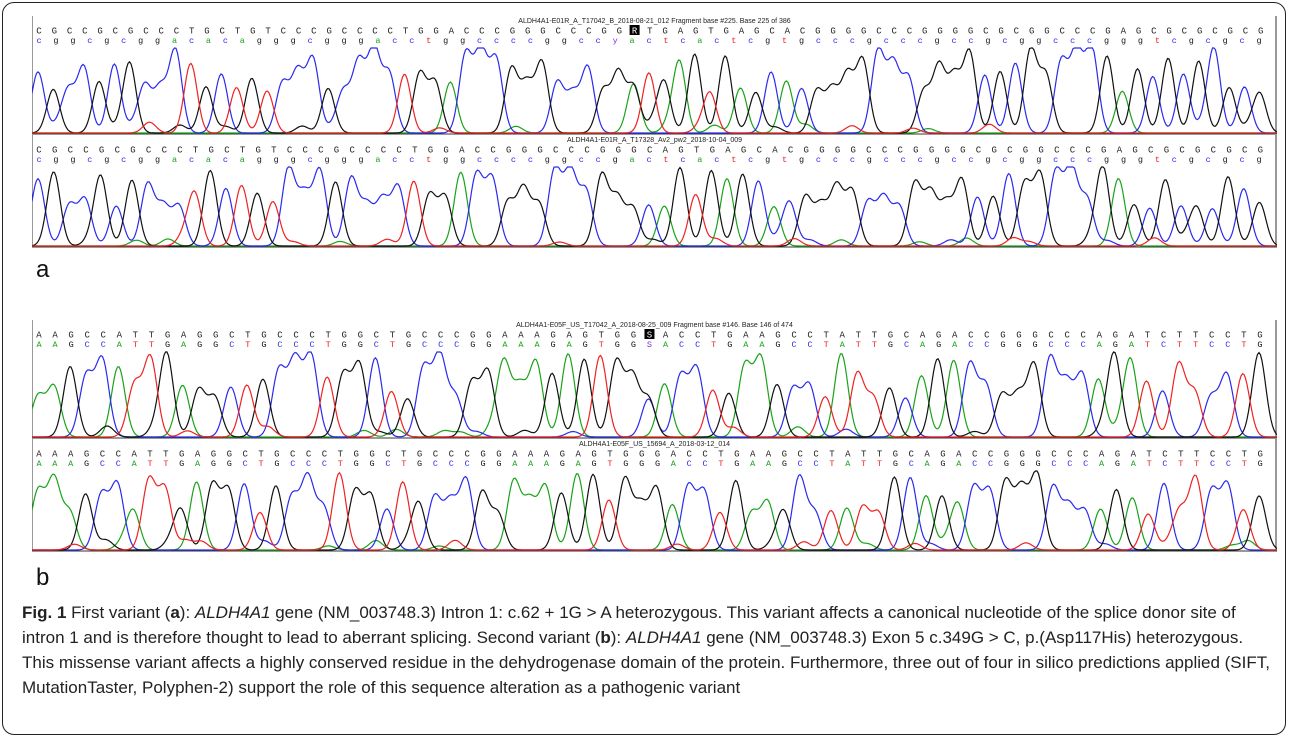 This screenshot has height=741, width=1292. Describe the element at coordinates (615, 41) in the screenshot. I see `base-call-colored: y` at that location.